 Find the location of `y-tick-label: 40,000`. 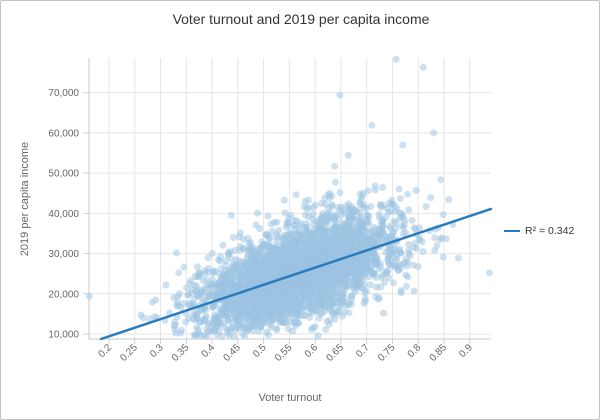

y-tick-label: 40,000 is located at coordinates (63, 214).